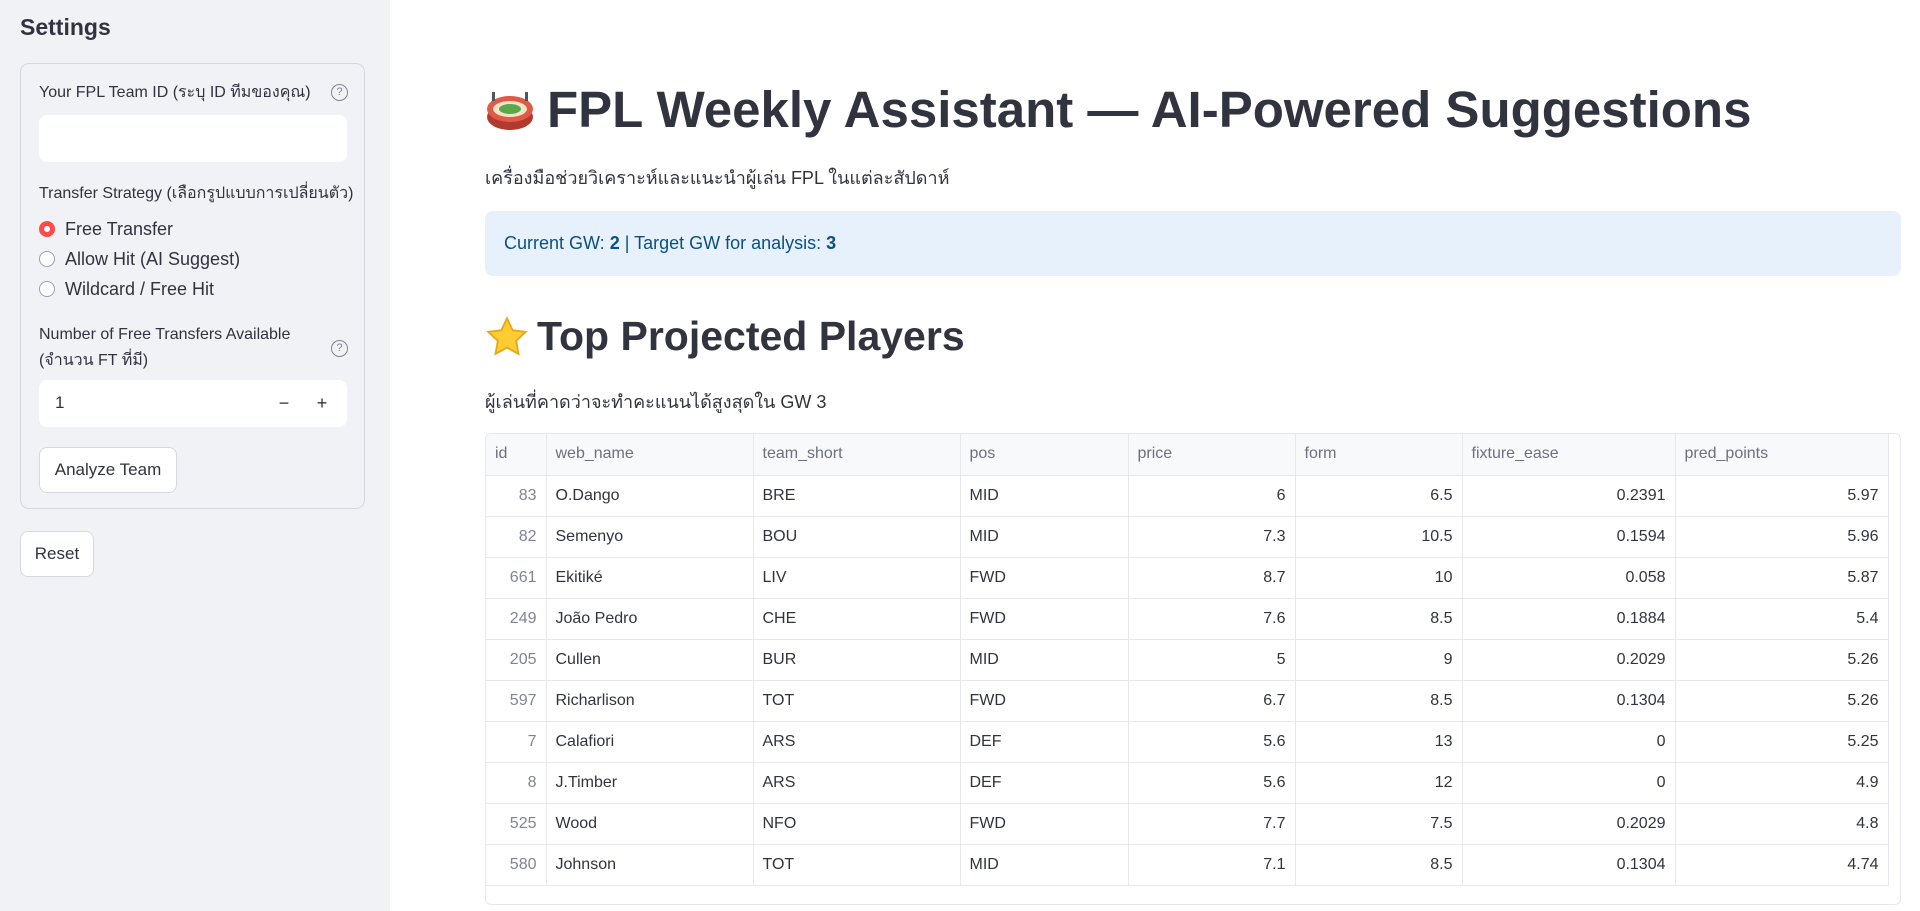  What do you see at coordinates (193, 403) in the screenshot?
I see `ft-stepper: 1 − +` at bounding box center [193, 403].